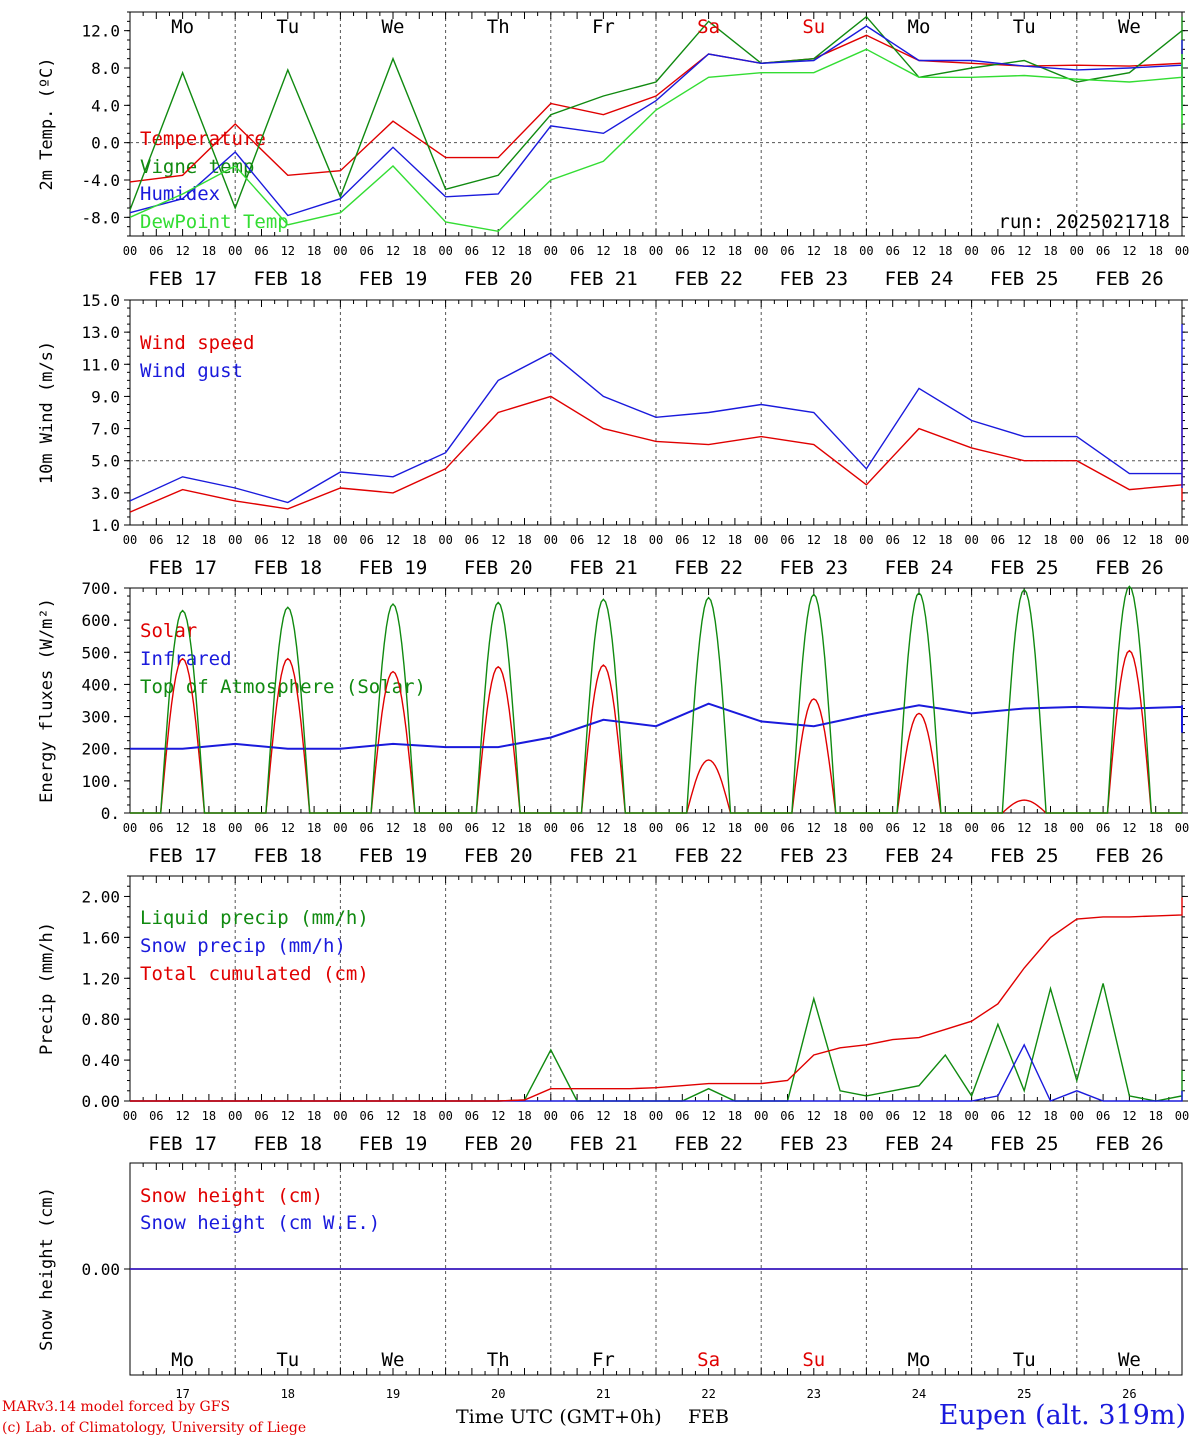 Image resolution: width=1194 pixels, height=1445 pixels. I want to click on date-label: FEB 17, so click(182, 279).